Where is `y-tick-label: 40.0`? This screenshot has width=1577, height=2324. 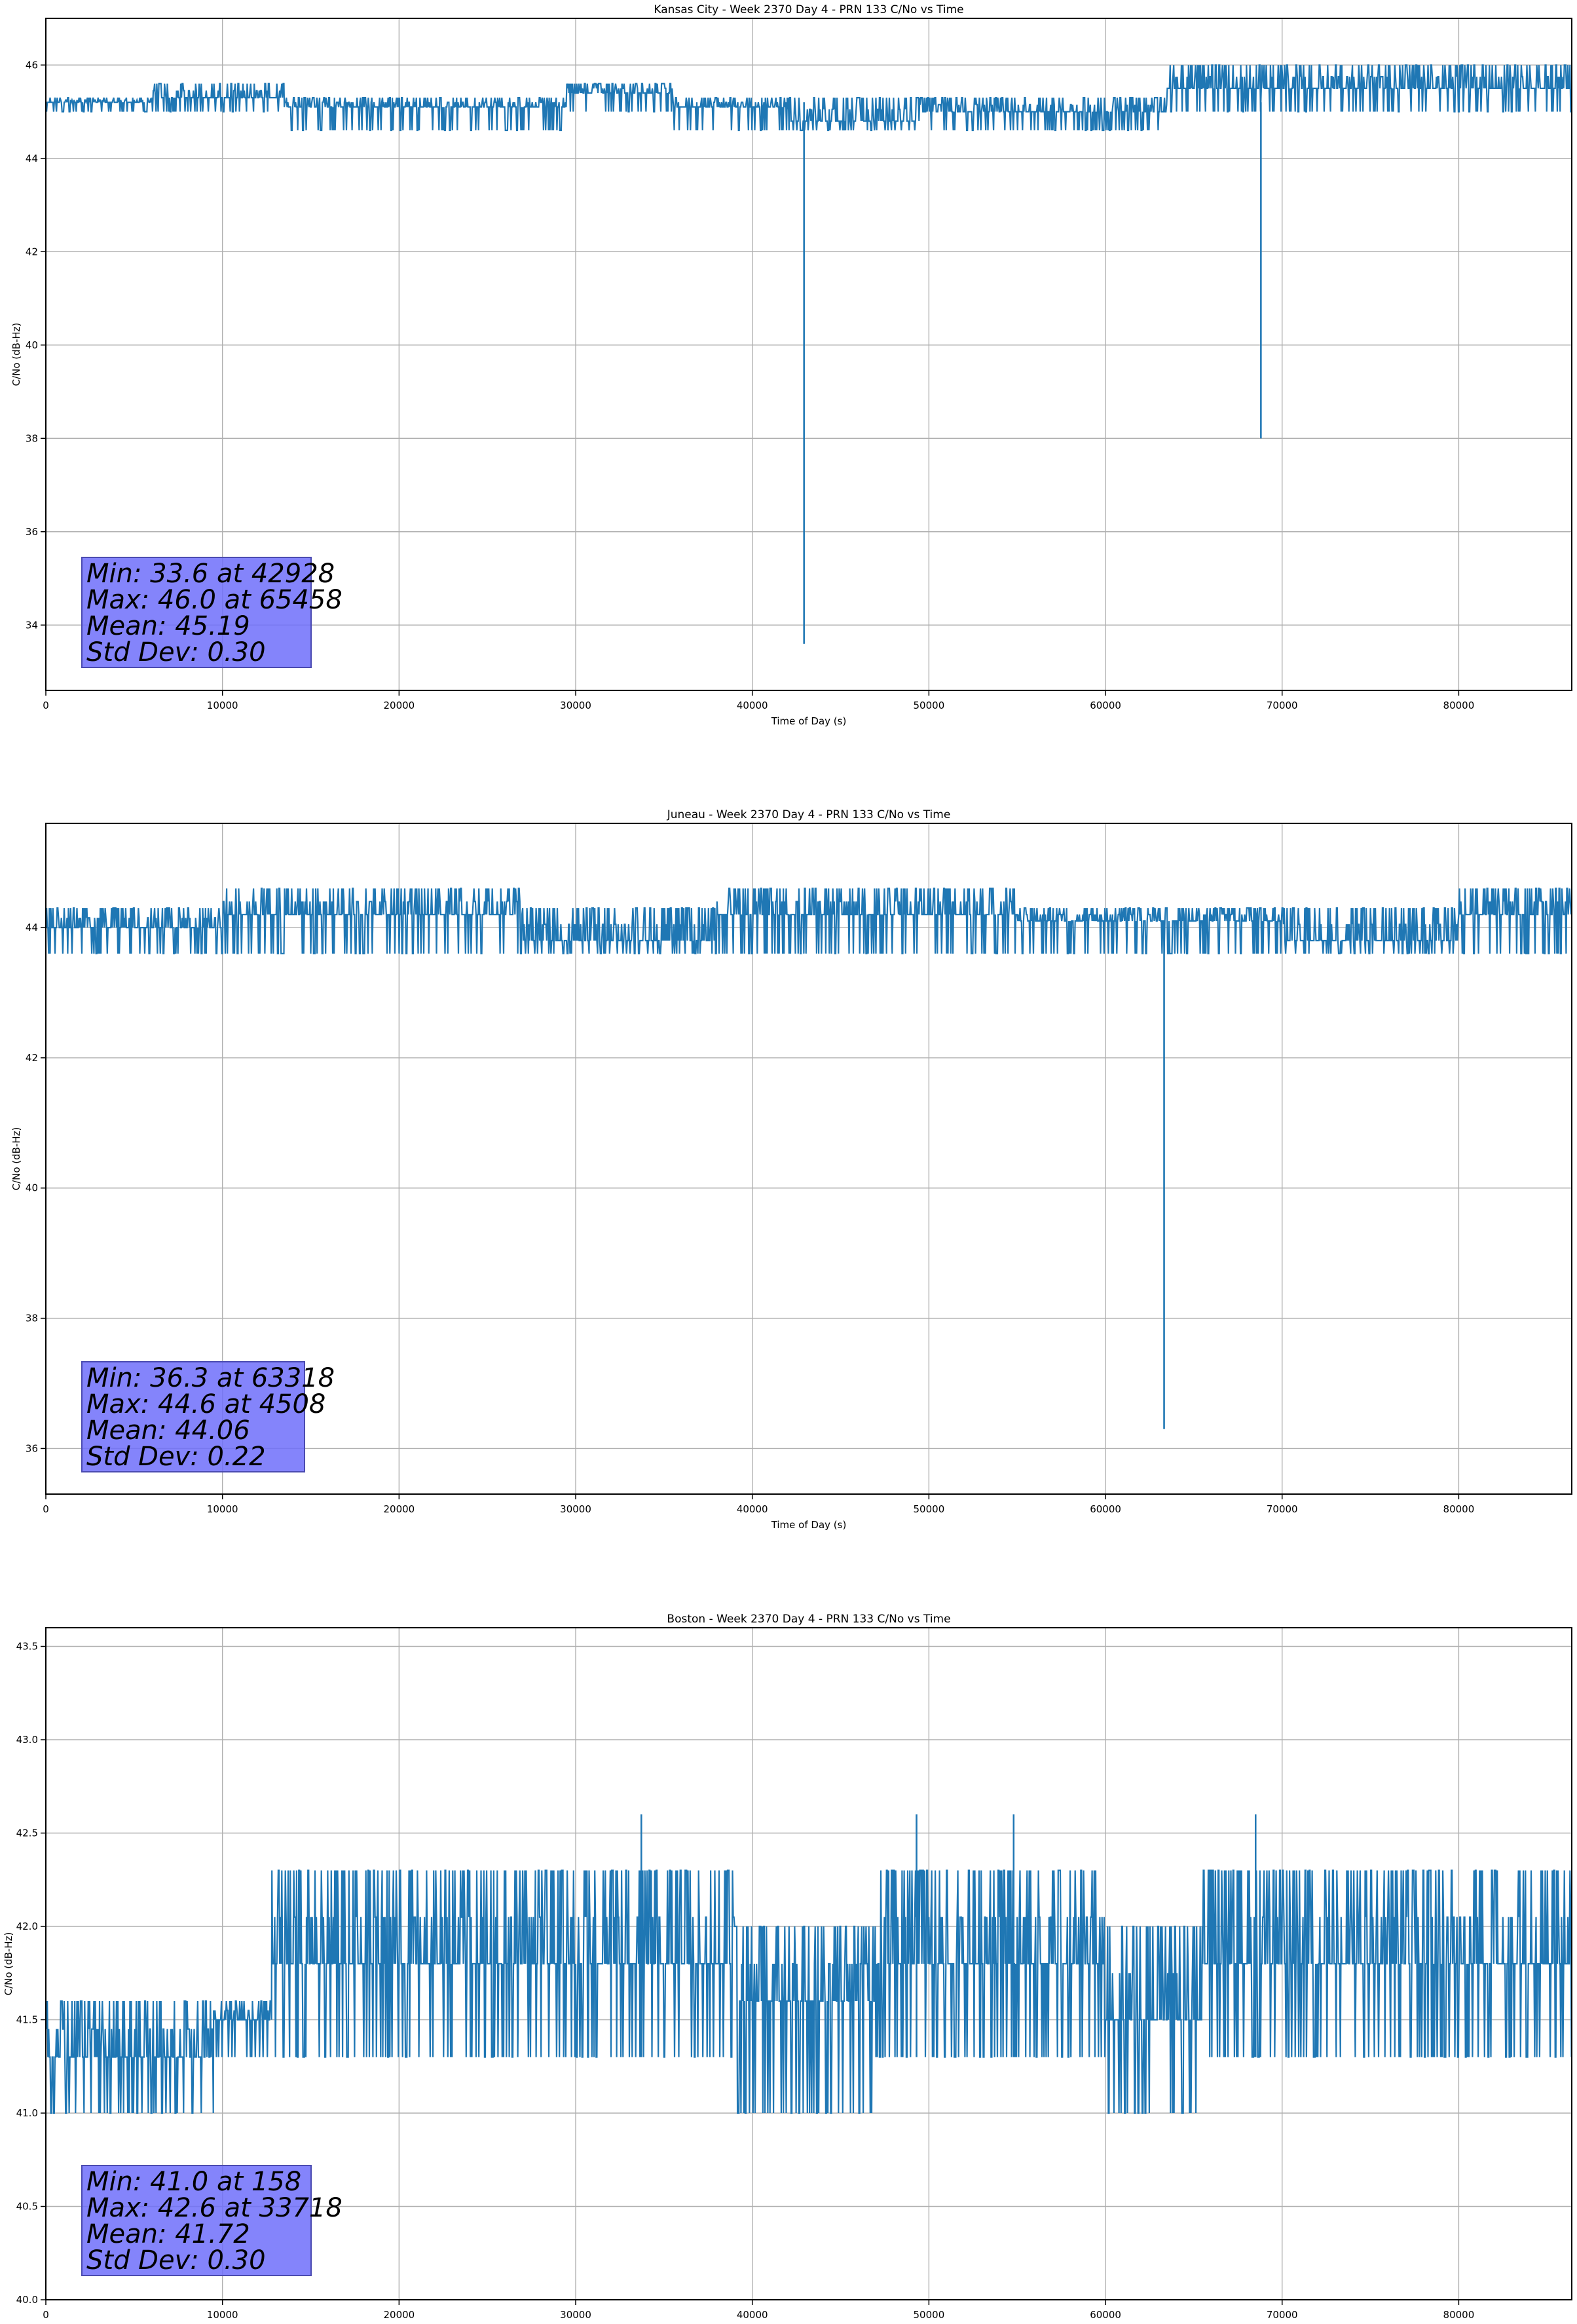
y-tick-label: 40.0 is located at coordinates (27, 2300).